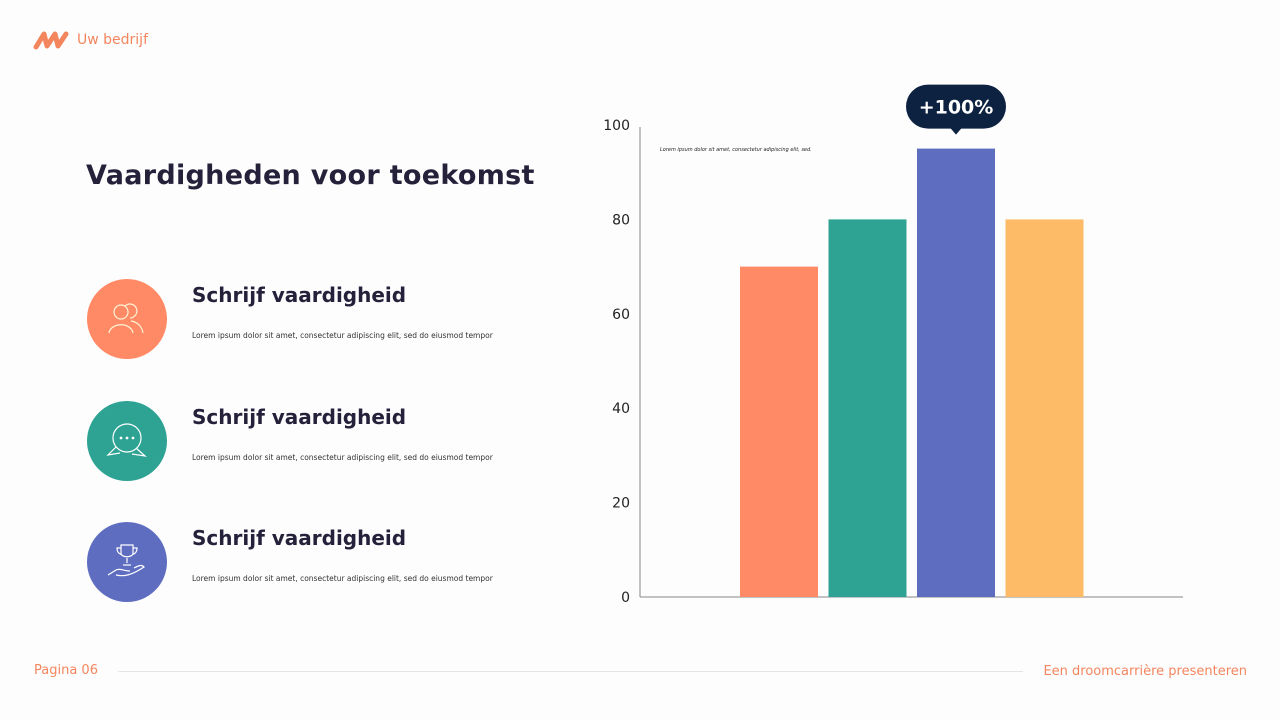  I want to click on chat-bubbles-icon, so click(126, 440).